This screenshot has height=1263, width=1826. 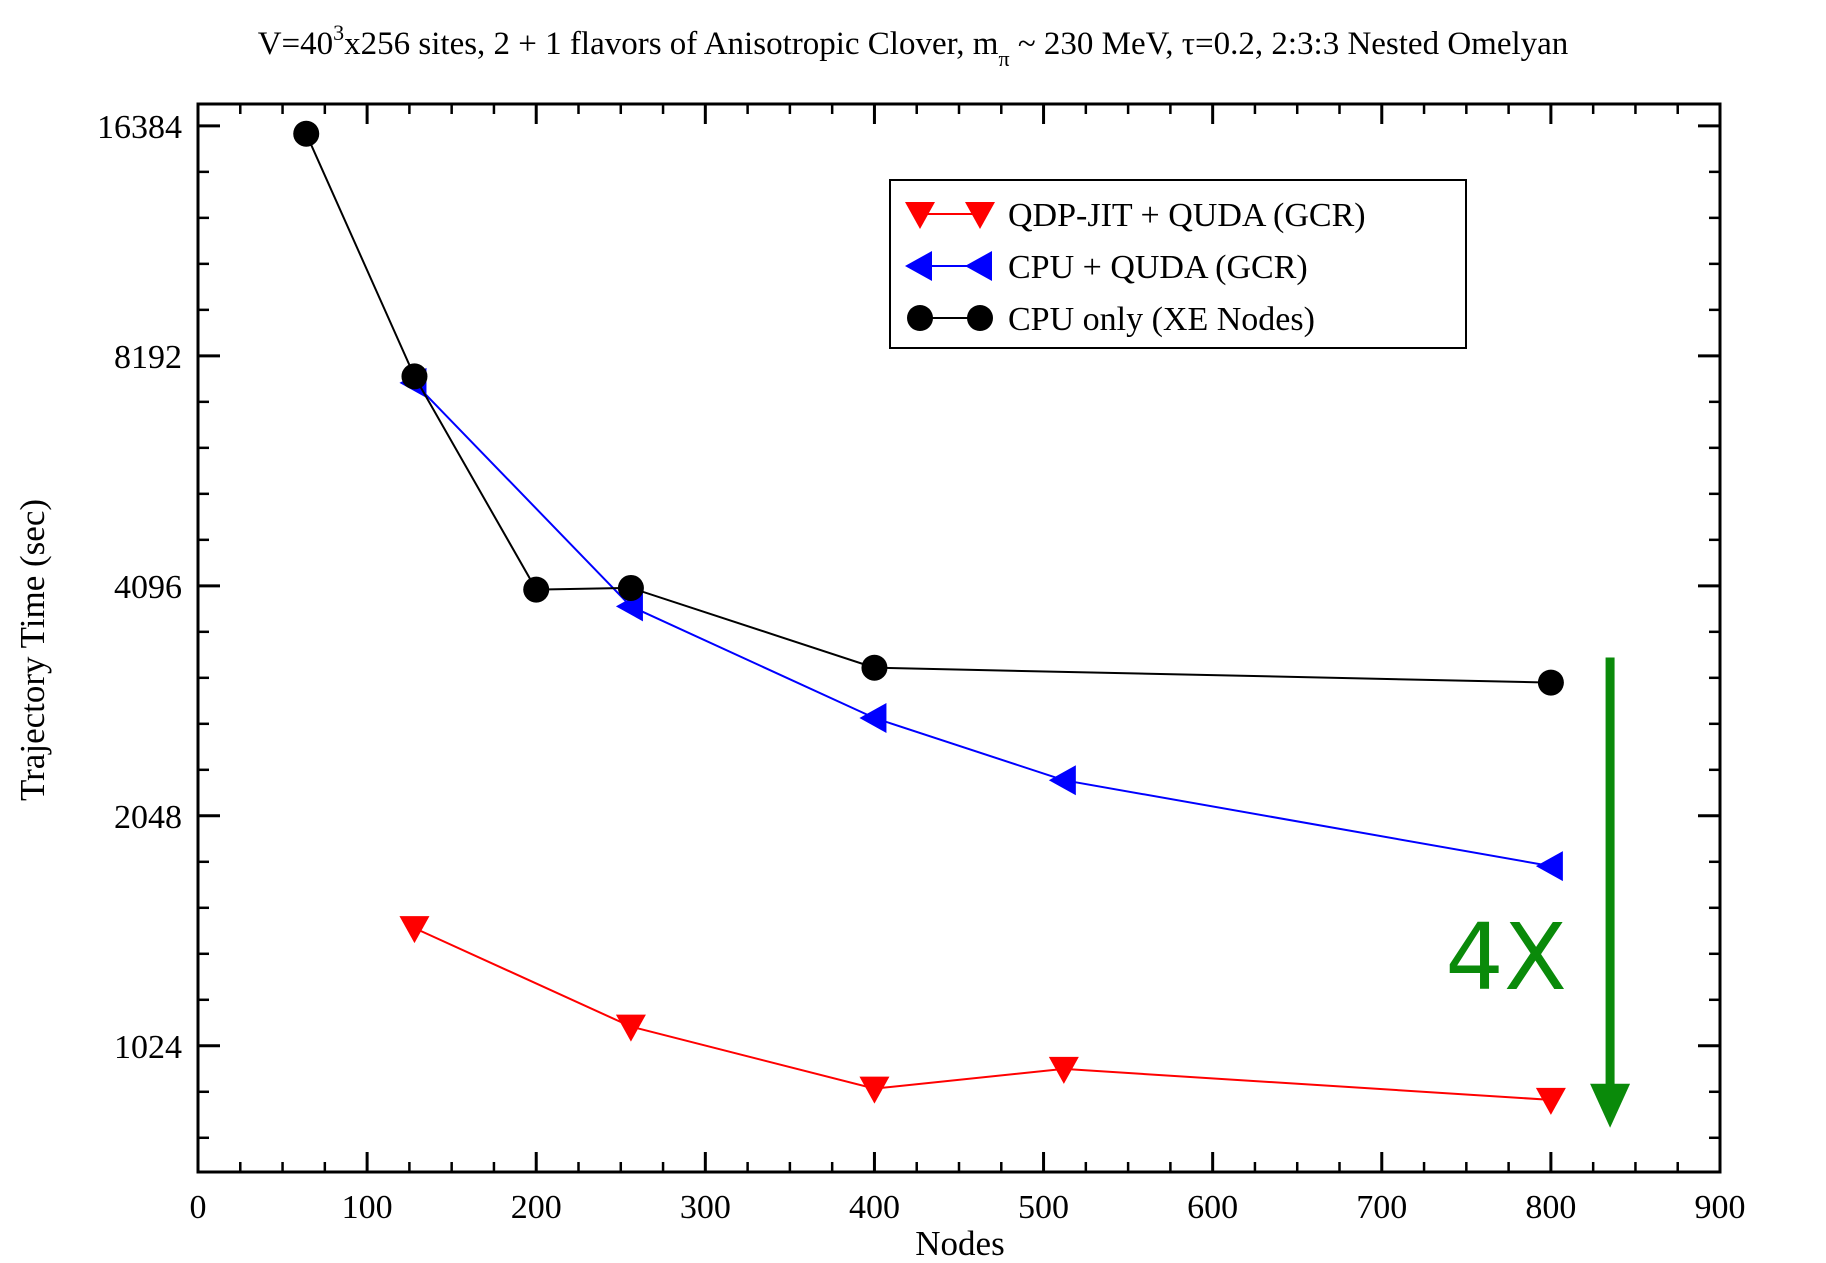 I want to click on legend-entry: QDP-JIT + QUDA (GCR), so click(x=1135, y=215).